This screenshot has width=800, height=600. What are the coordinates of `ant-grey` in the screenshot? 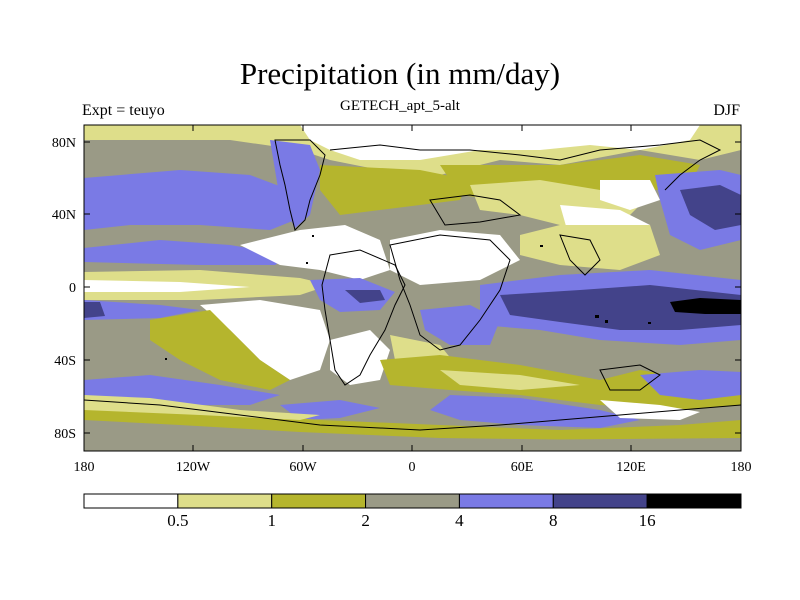 It's located at (412, 440).